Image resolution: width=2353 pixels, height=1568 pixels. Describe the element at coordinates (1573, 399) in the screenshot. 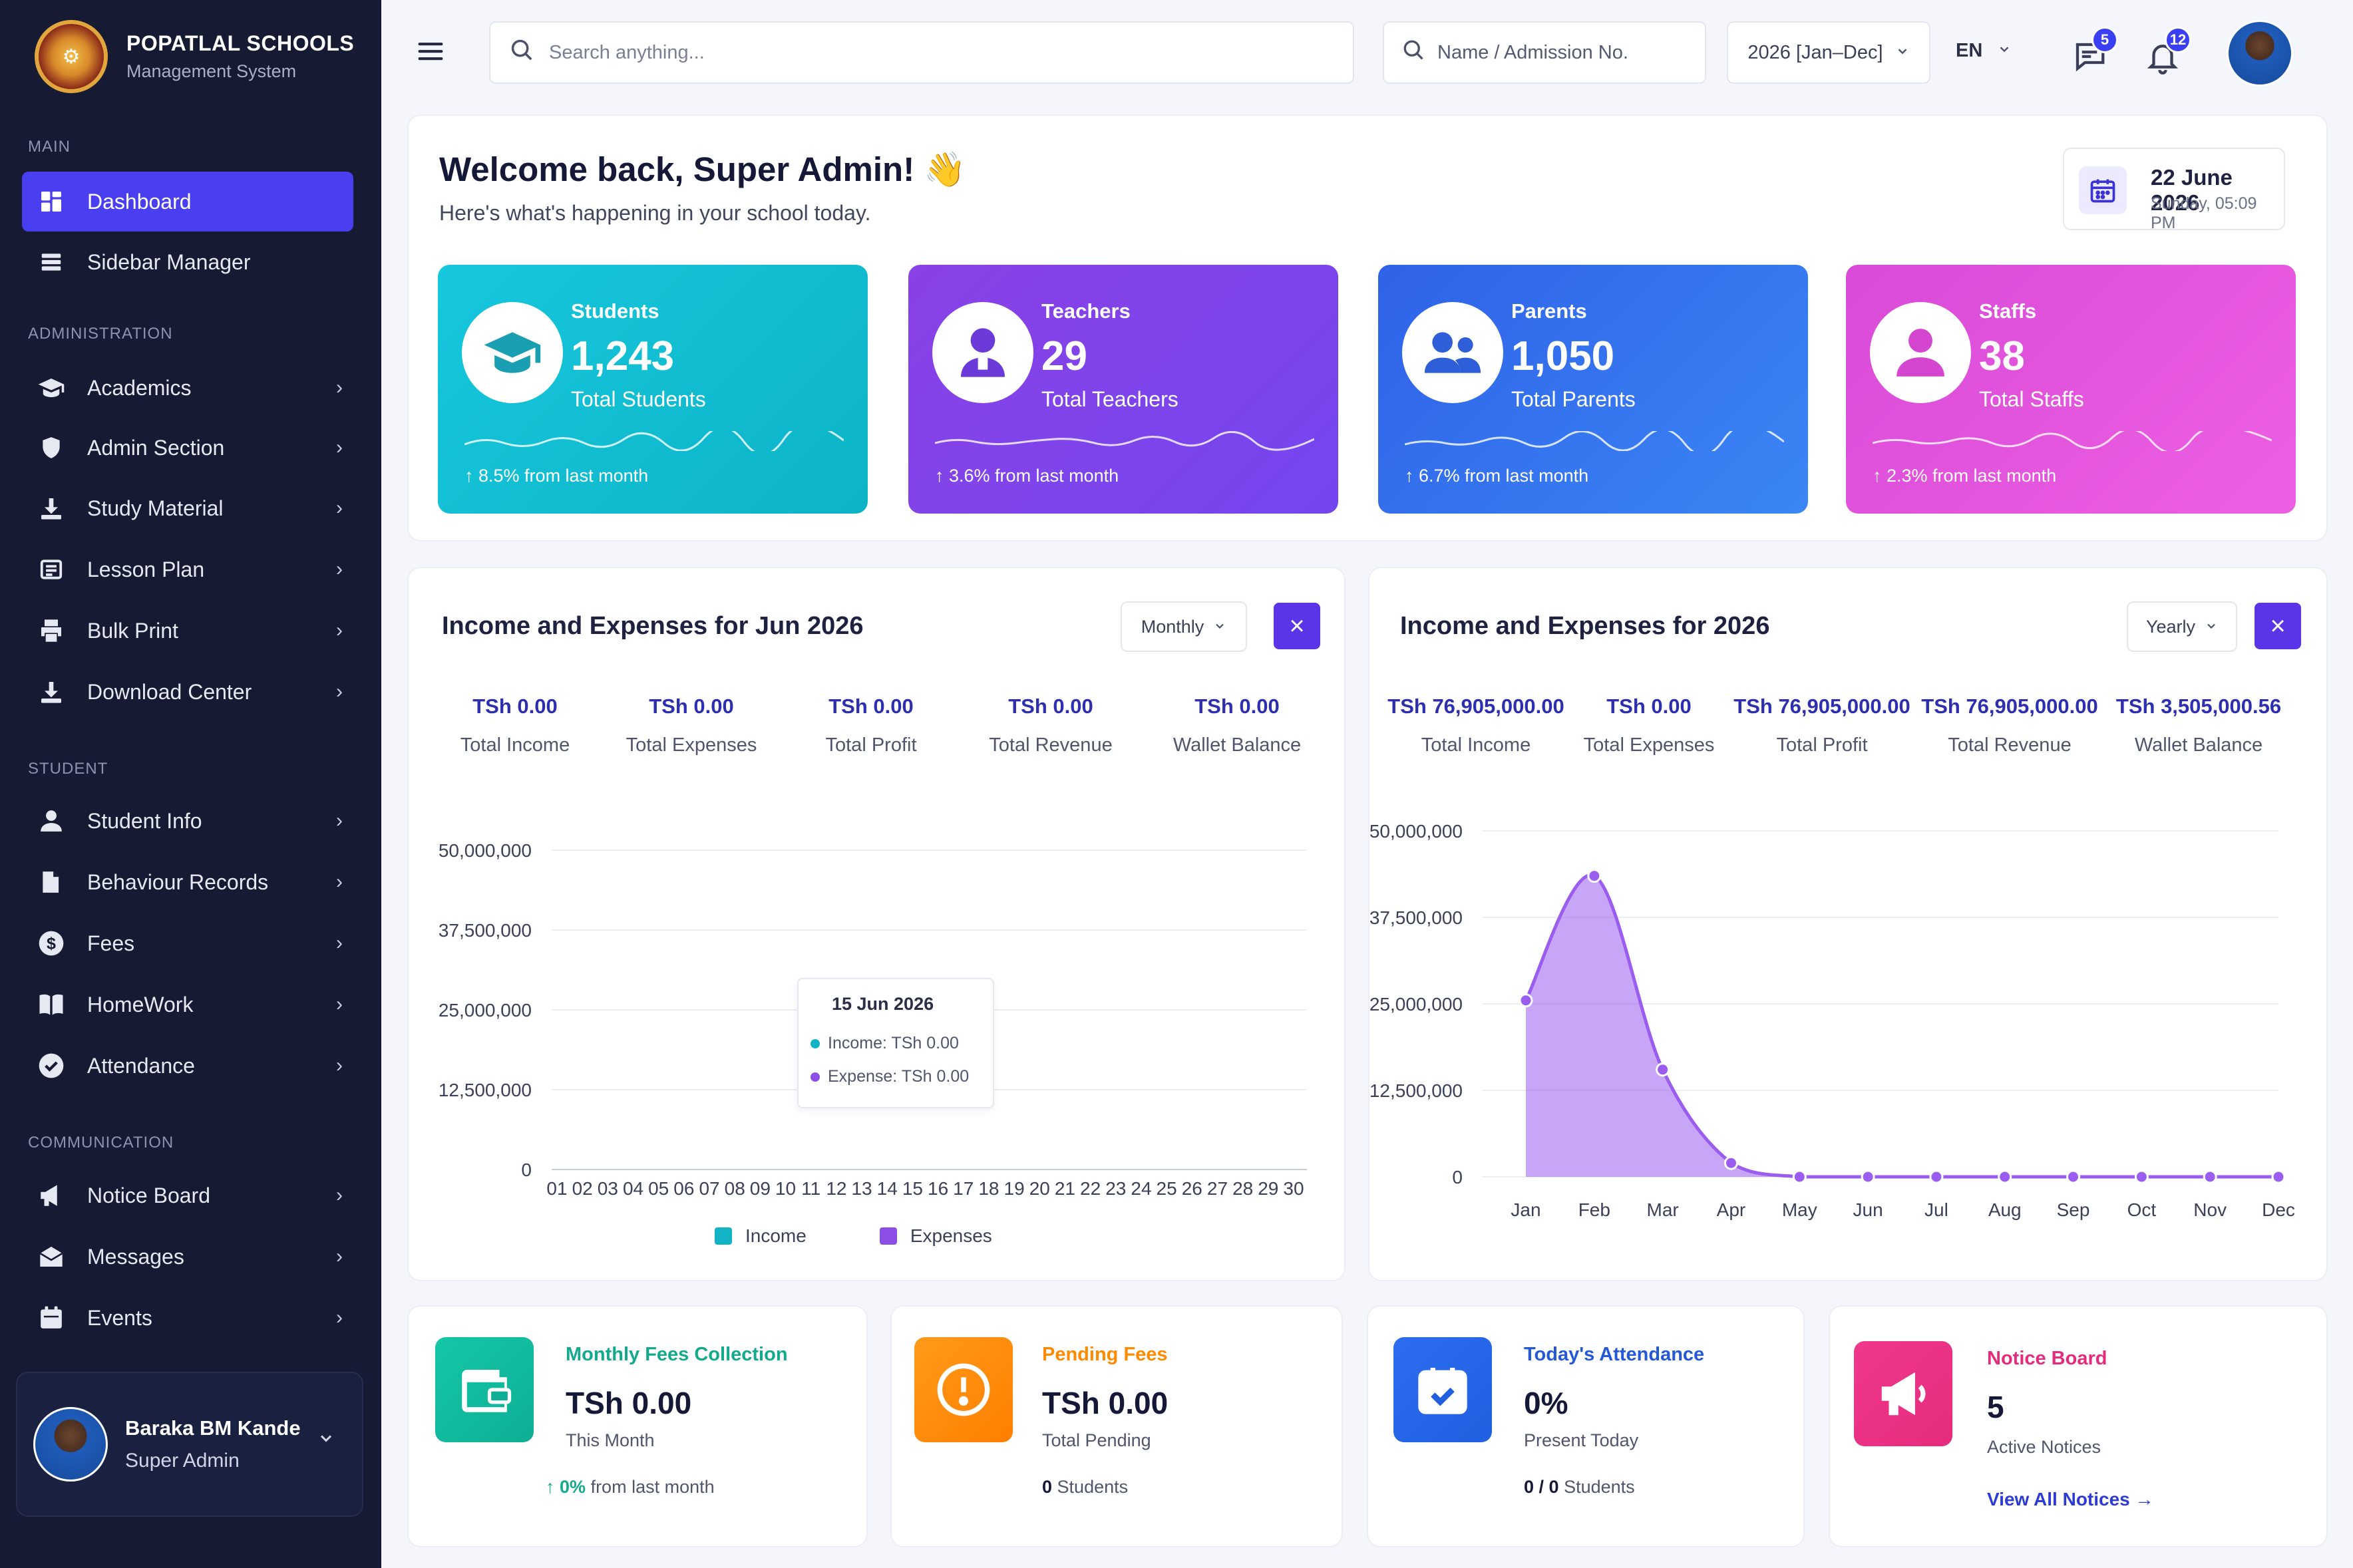

I see `stat-sub: Total Parents` at that location.